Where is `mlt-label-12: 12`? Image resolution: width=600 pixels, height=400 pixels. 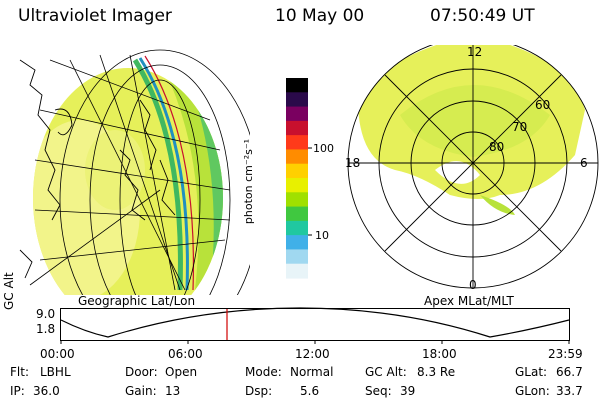 mlt-label-12: 12 is located at coordinates (475, 52).